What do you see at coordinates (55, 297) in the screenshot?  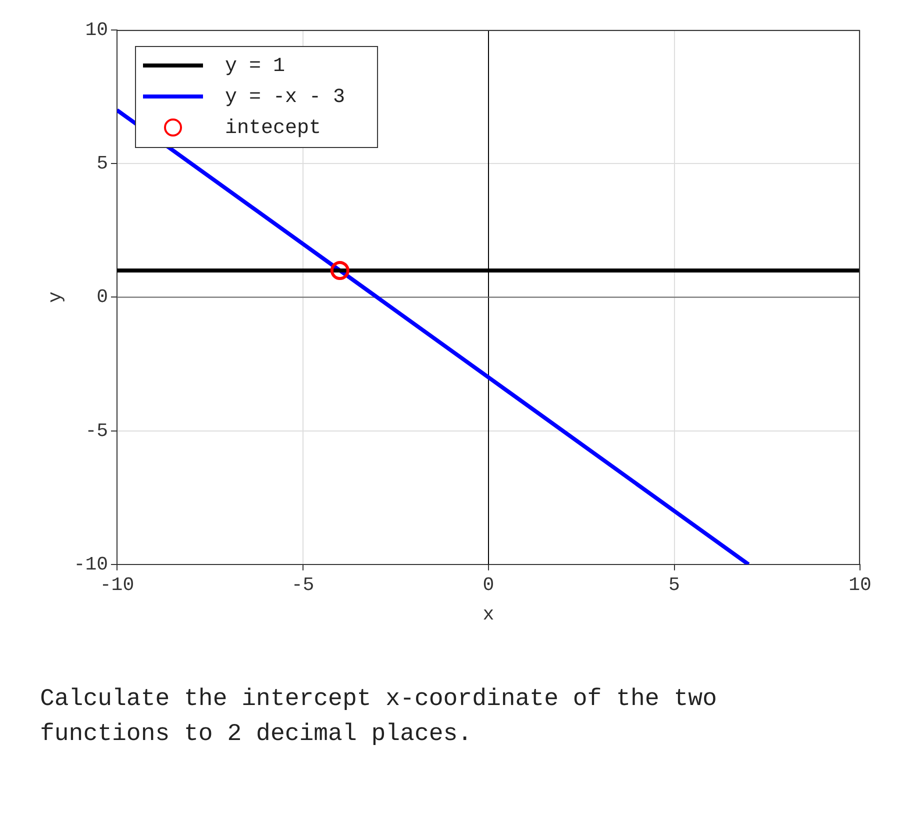 I see `y-axis-title: y` at bounding box center [55, 297].